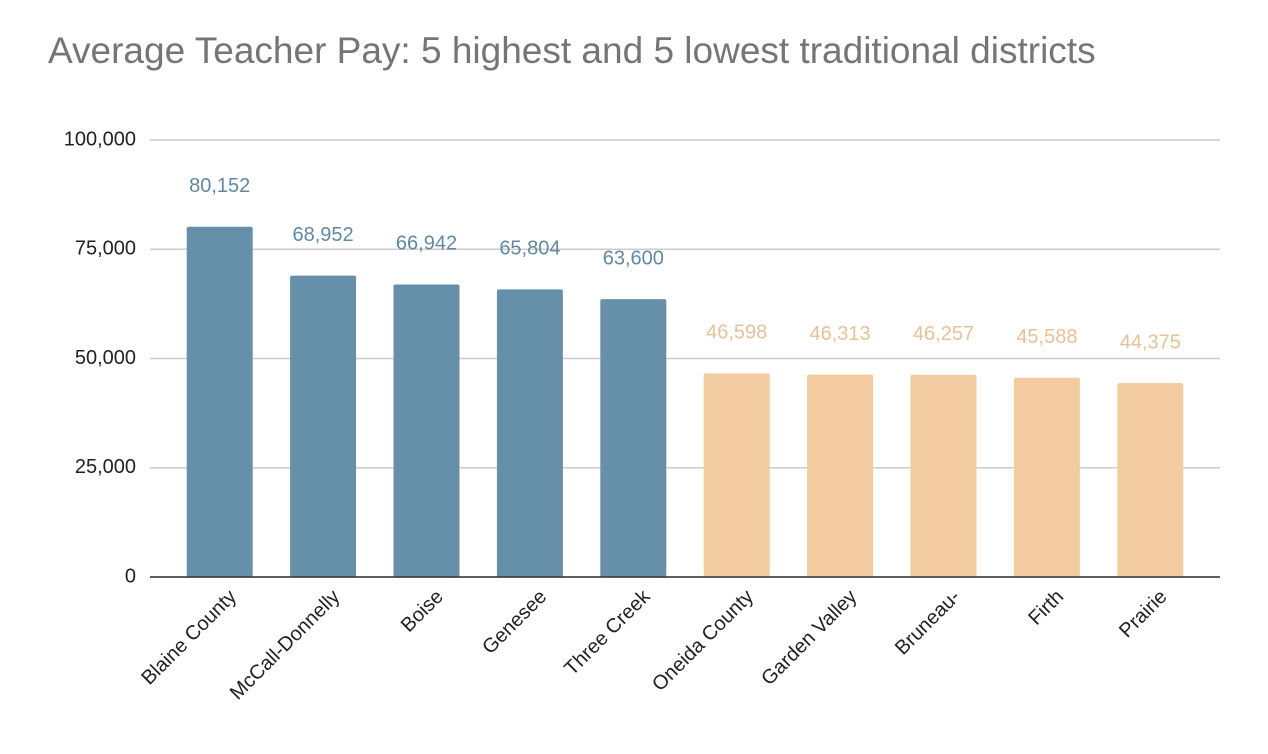 This screenshot has width=1268, height=754. I want to click on value-label: 44,375, so click(1150, 342).